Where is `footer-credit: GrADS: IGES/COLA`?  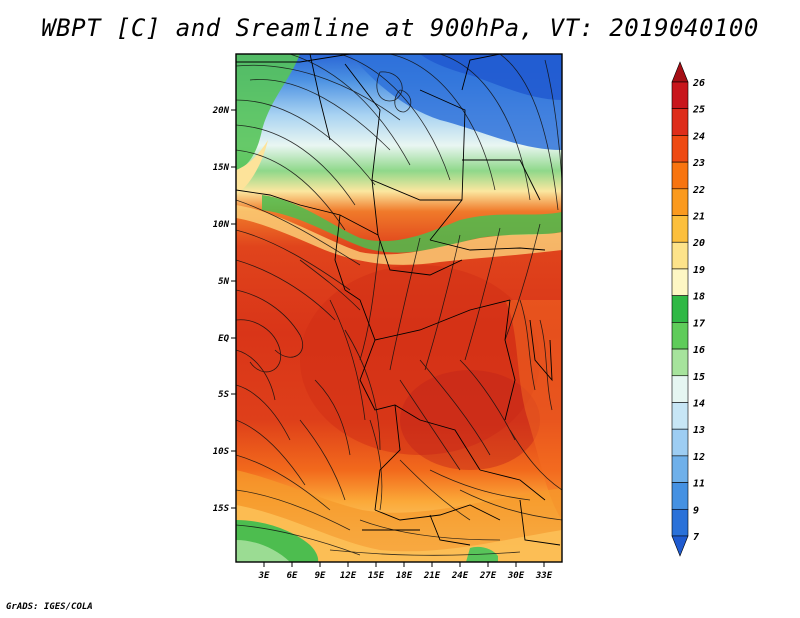 footer-credit: GrADS: IGES/COLA is located at coordinates (49, 607).